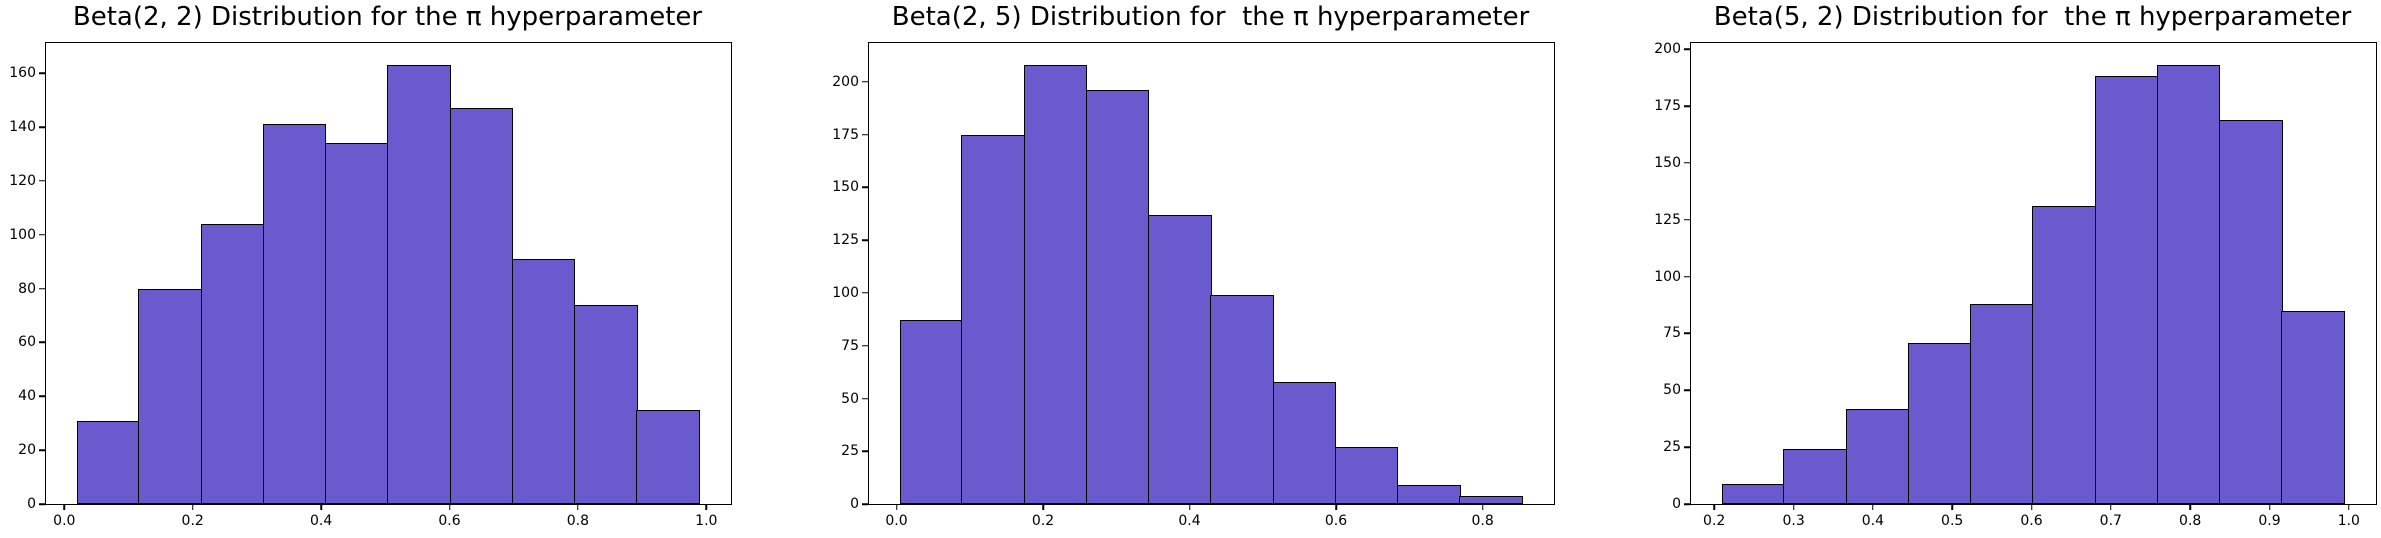  Describe the element at coordinates (1793, 521) in the screenshot. I see `x-tick-label: 0.3` at that location.